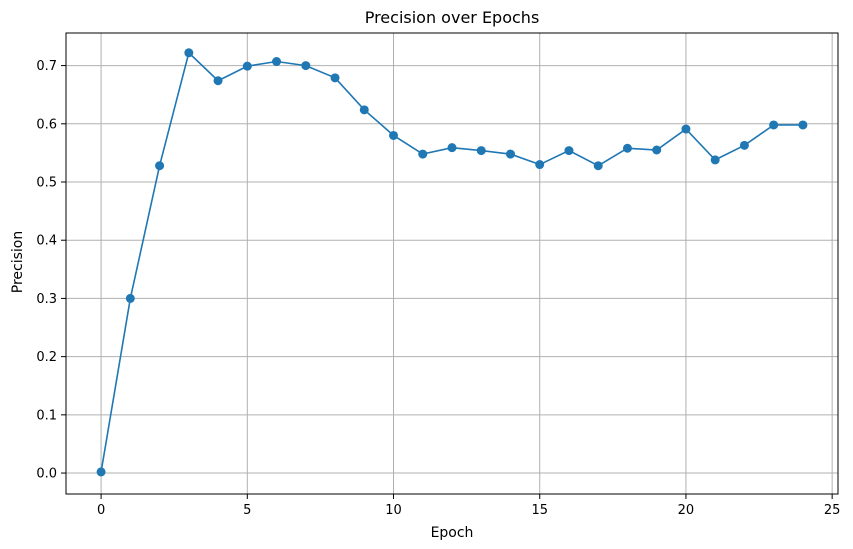  I want to click on y-tick-label: 0.2, so click(46, 357).